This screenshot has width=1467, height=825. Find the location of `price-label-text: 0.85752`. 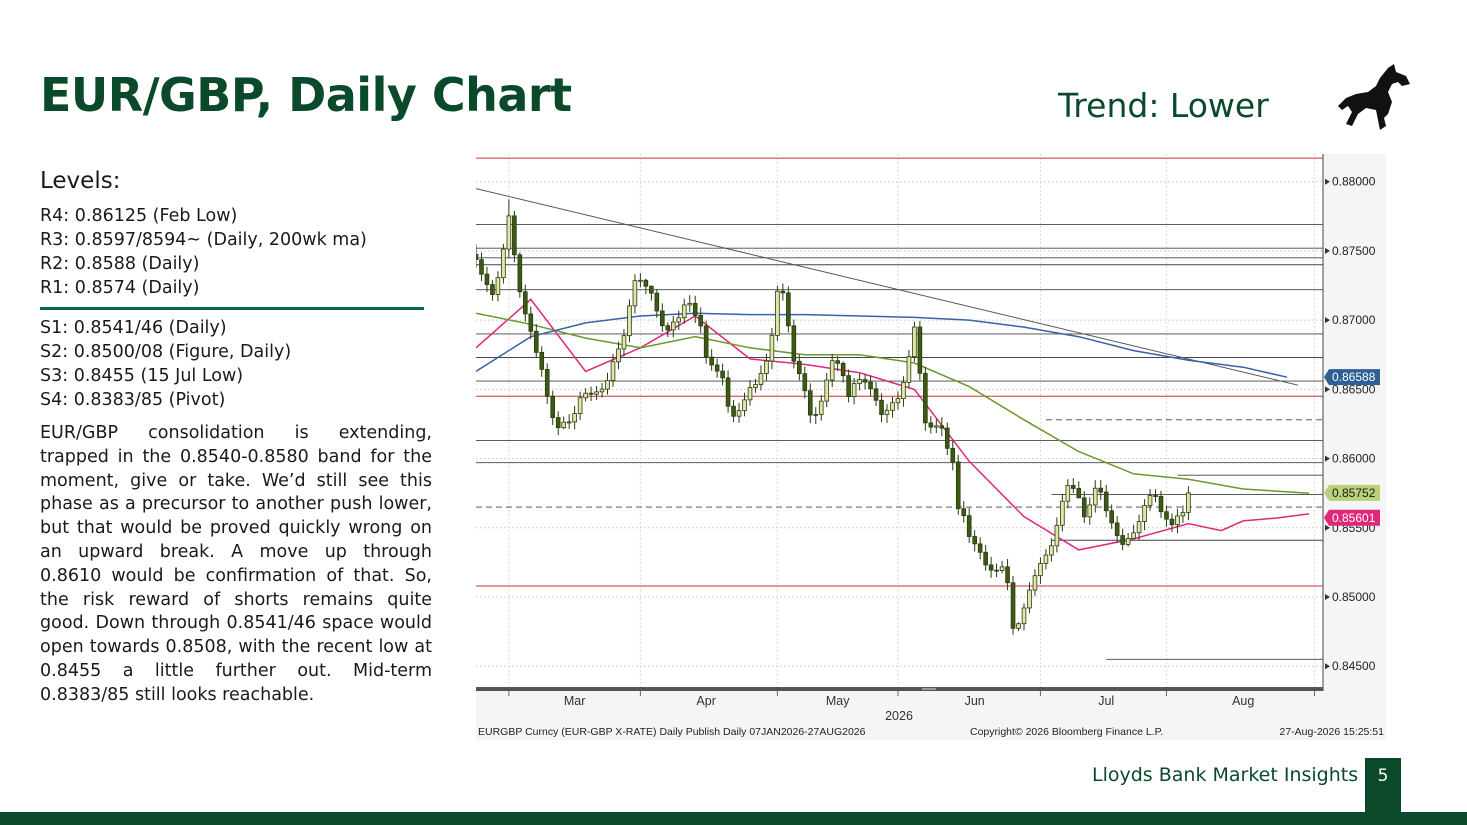

price-label-text: 0.85752 is located at coordinates (1354, 493).